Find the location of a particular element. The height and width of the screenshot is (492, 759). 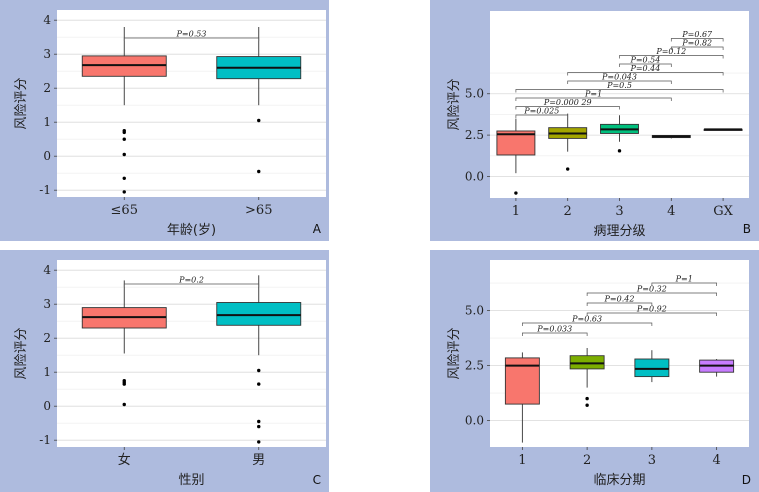

panel-letter: B is located at coordinates (747, 229).